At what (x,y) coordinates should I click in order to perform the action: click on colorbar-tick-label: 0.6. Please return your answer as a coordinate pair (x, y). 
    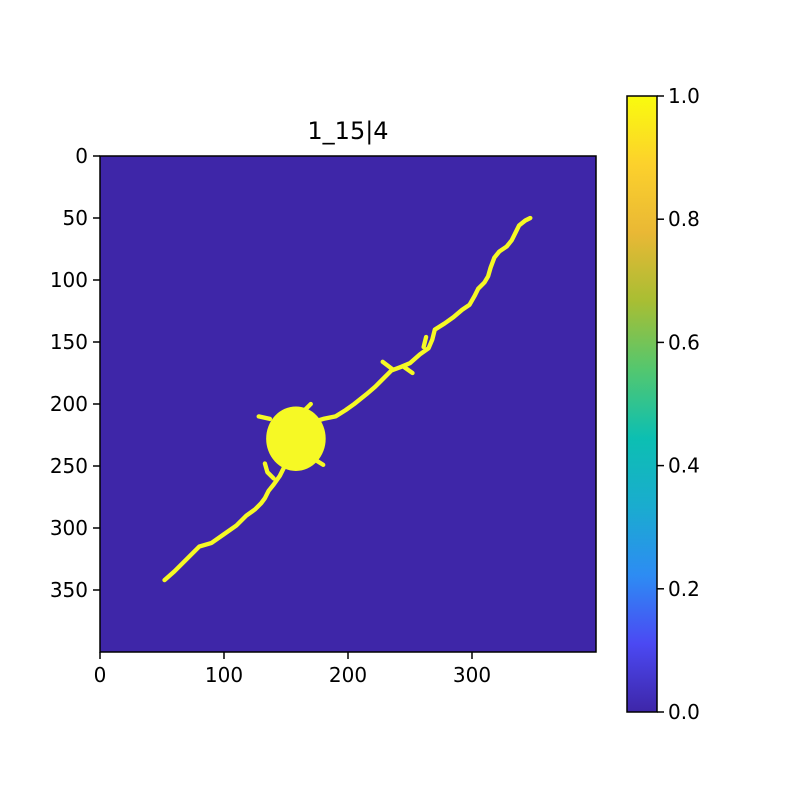
    Looking at the image, I should click on (684, 342).